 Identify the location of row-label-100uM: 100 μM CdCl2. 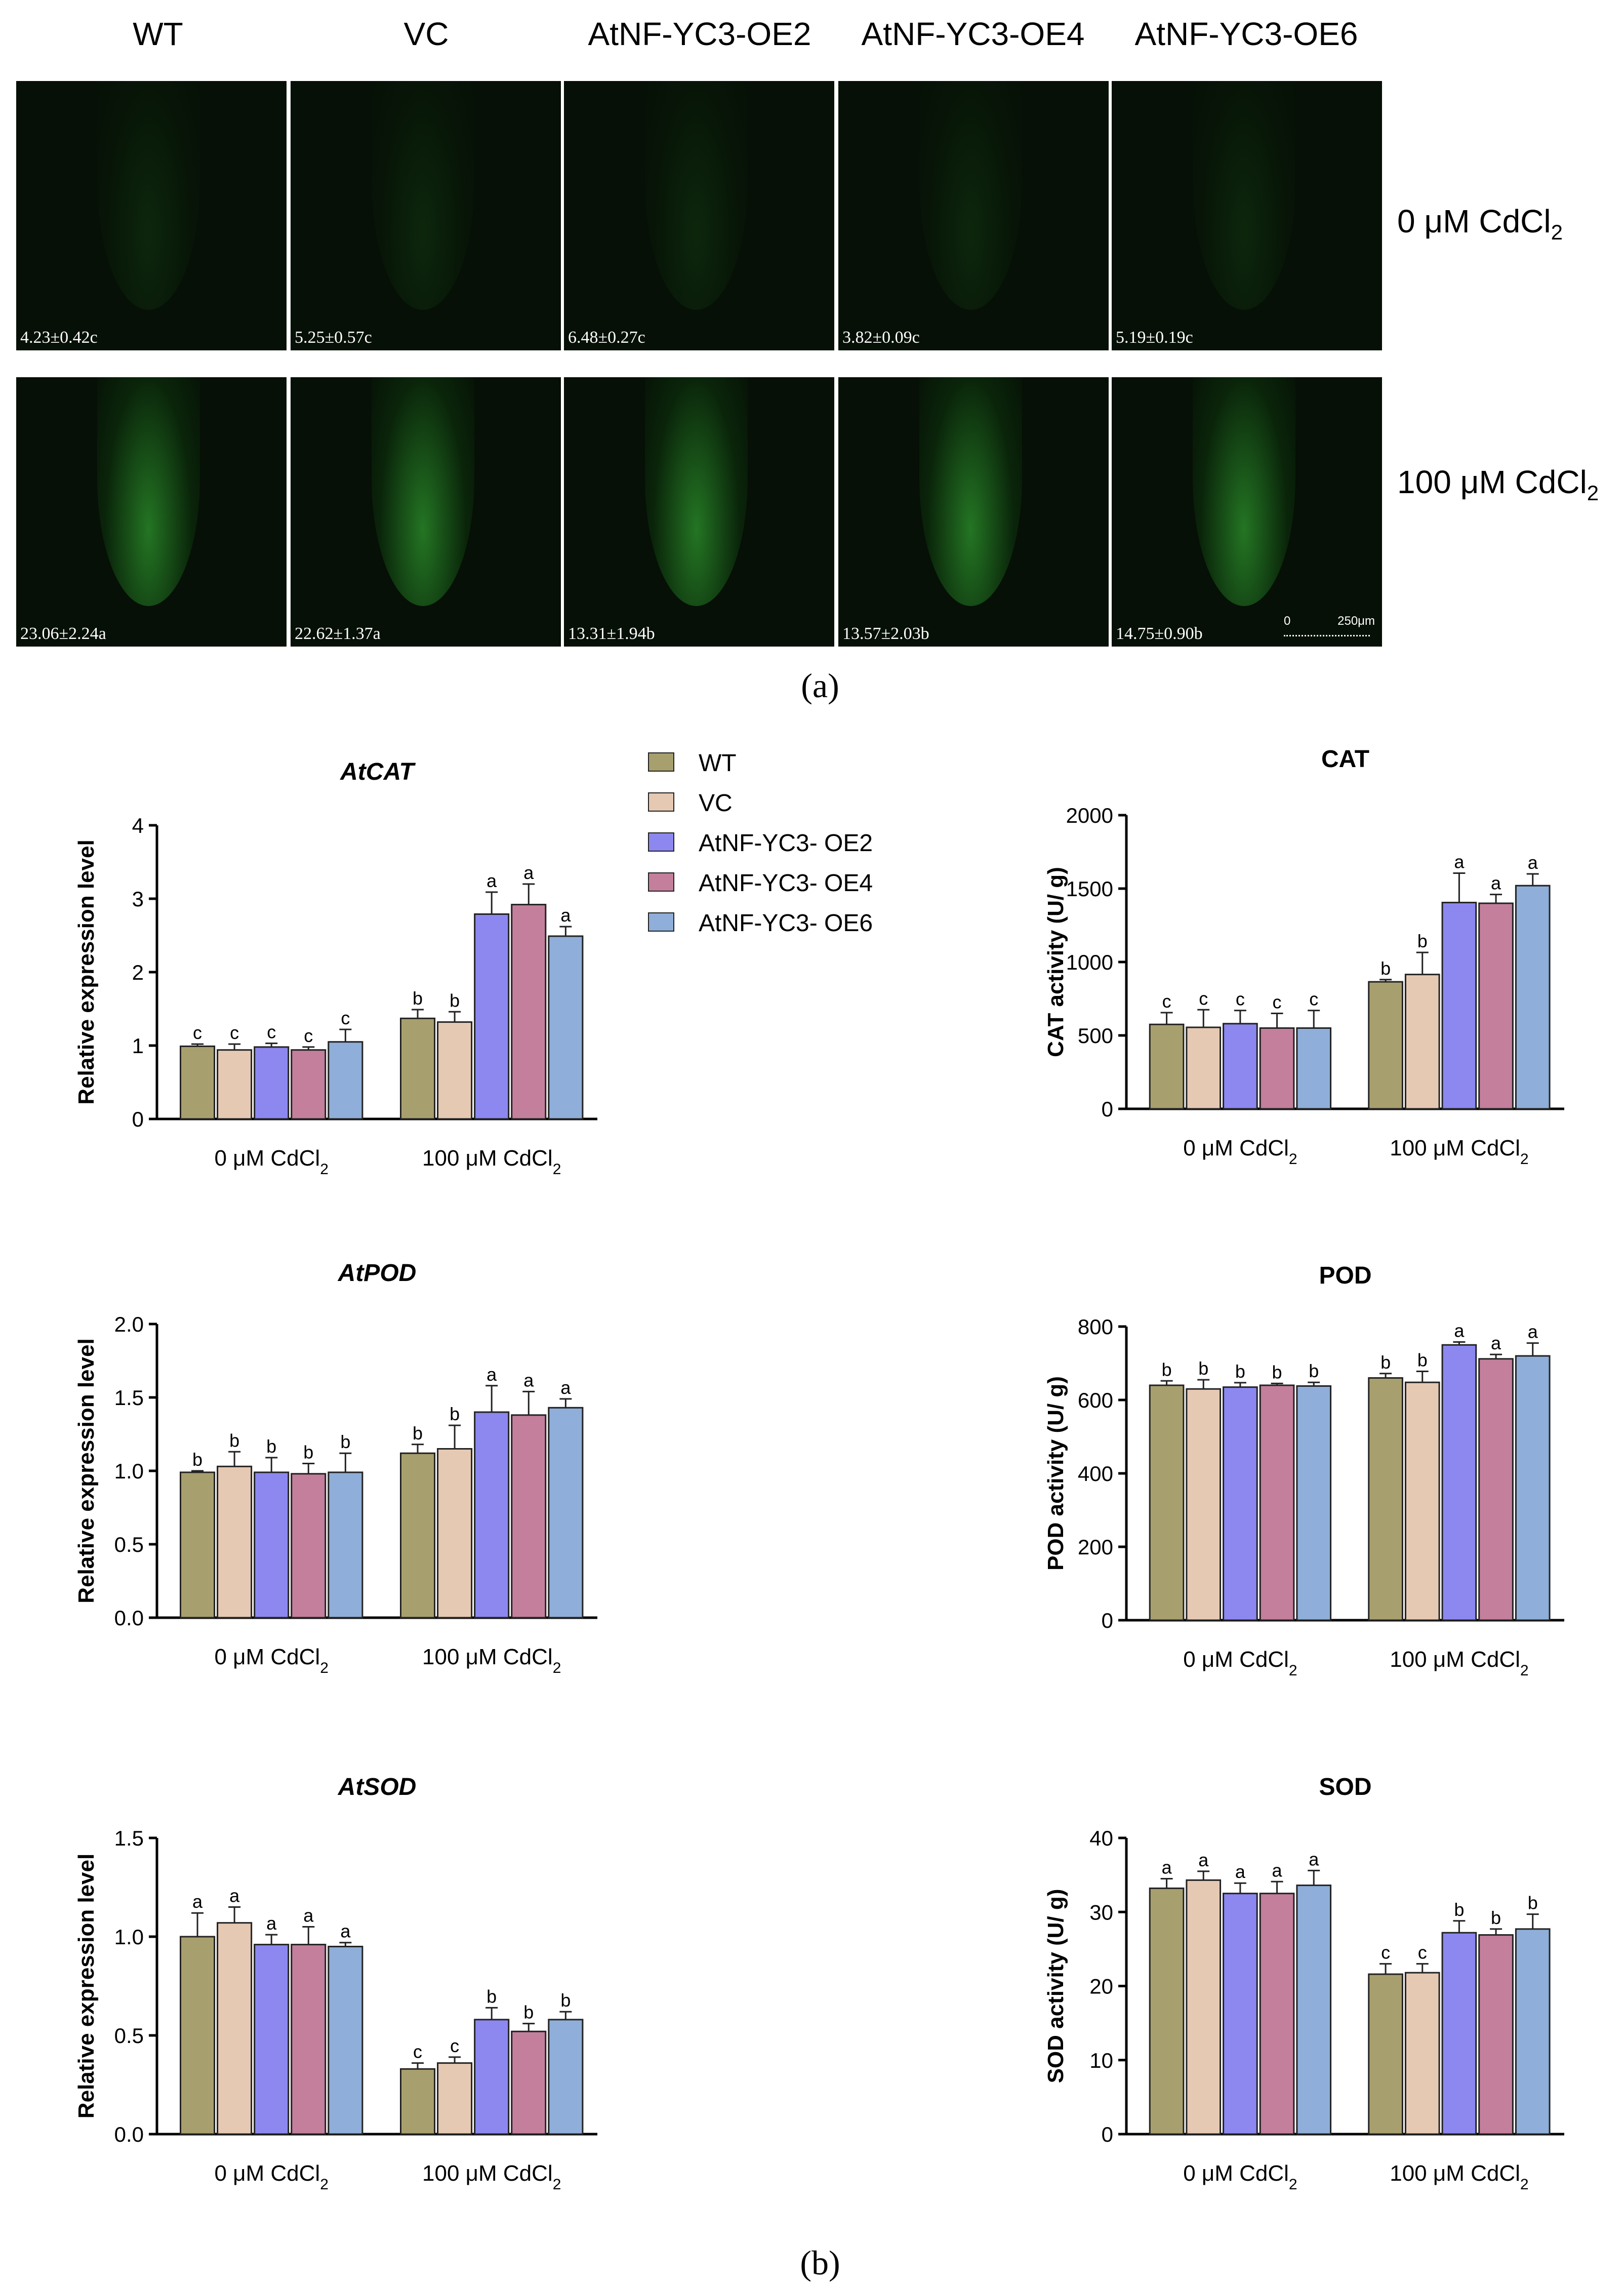
(1498, 485).